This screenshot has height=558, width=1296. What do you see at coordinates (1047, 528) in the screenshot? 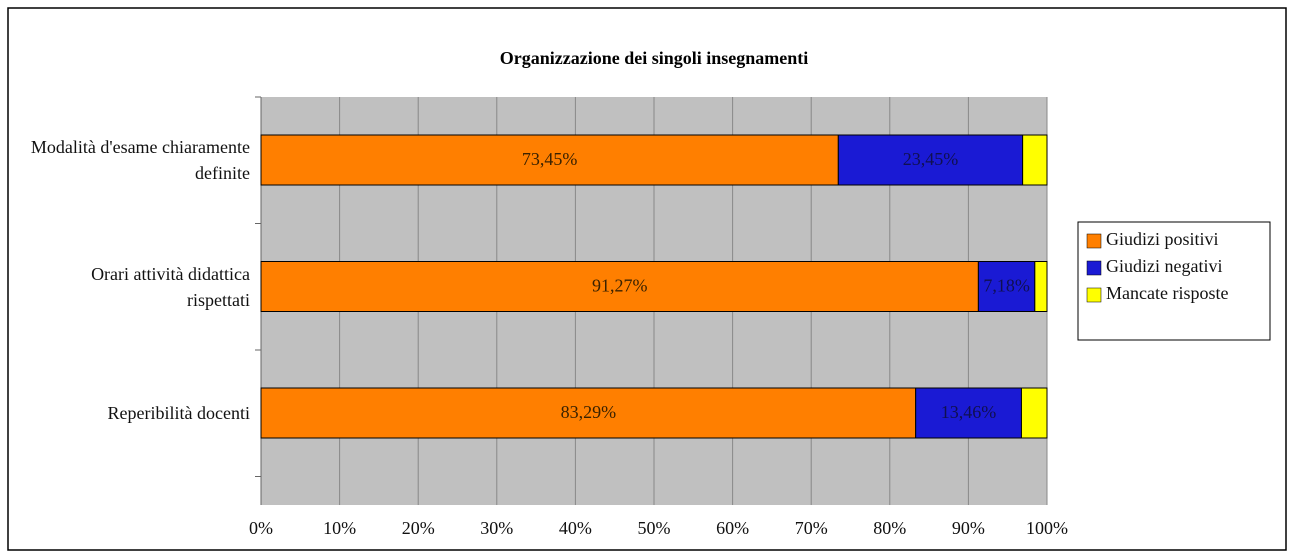
I see `x-tick-label: 100%` at bounding box center [1047, 528].